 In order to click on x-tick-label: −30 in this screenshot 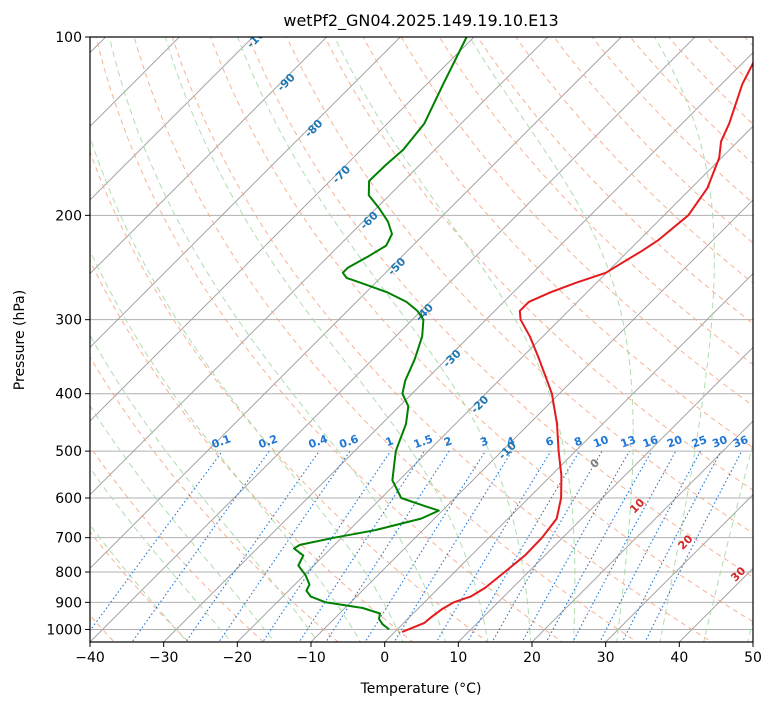, I will do `click(164, 658)`.